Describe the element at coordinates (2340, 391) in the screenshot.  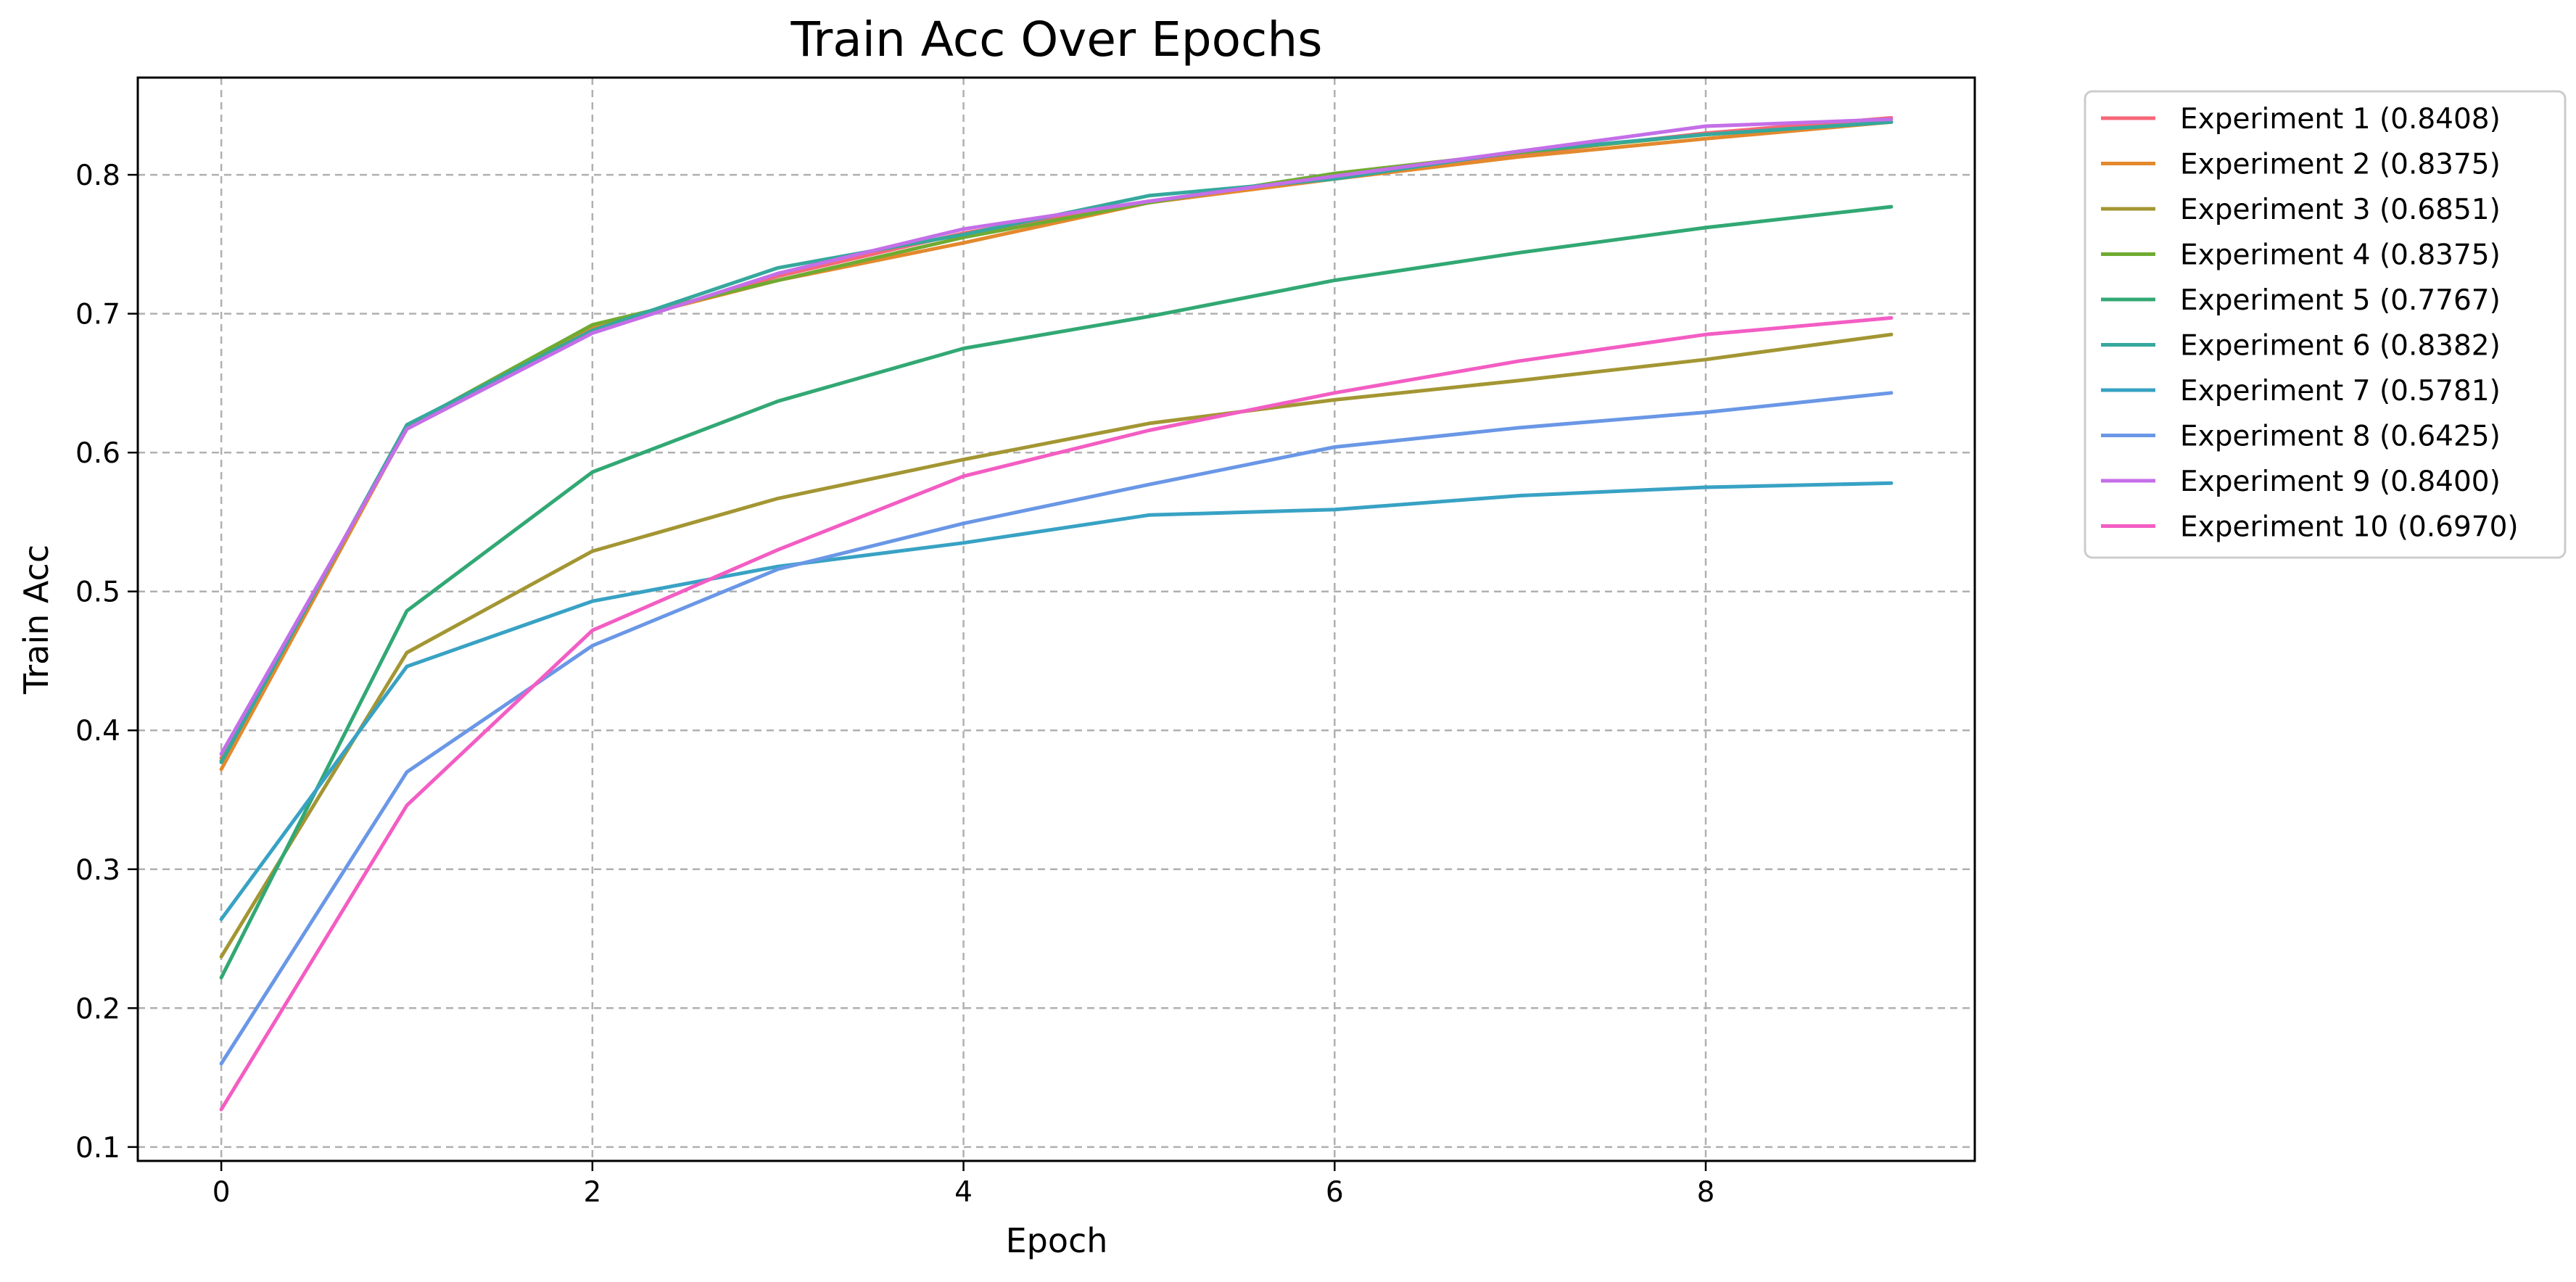
I see `legend-label-experiment-7: Experiment 7 (0.5781)` at that location.